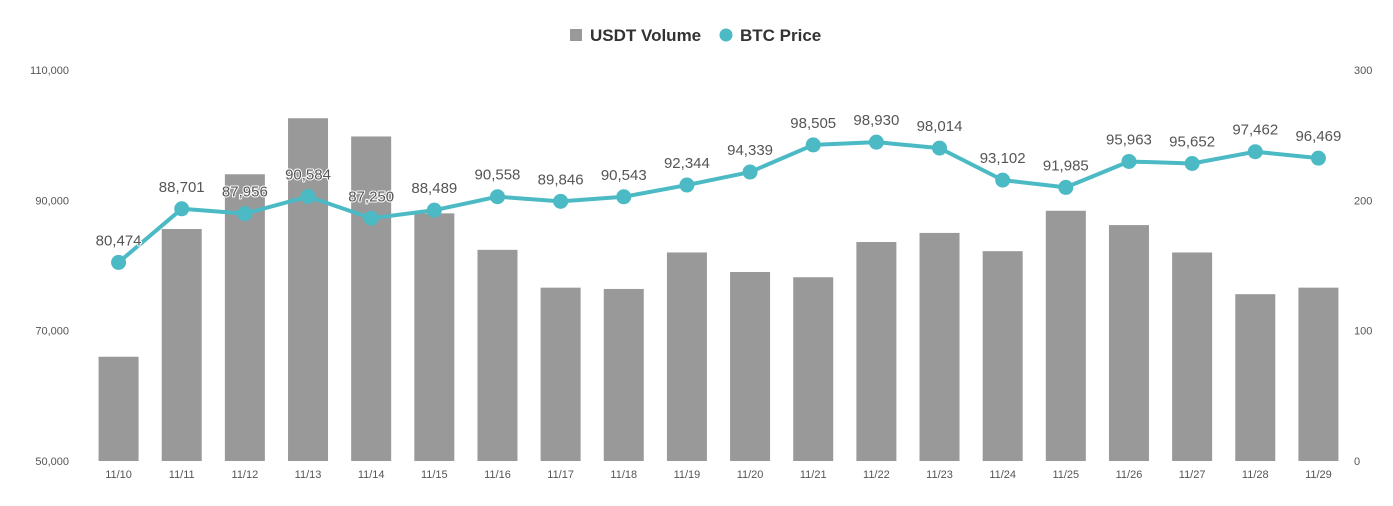 Image resolution: width=1393 pixels, height=506 pixels. What do you see at coordinates (1363, 71) in the screenshot?
I see `right-axis-tick-label: 300` at bounding box center [1363, 71].